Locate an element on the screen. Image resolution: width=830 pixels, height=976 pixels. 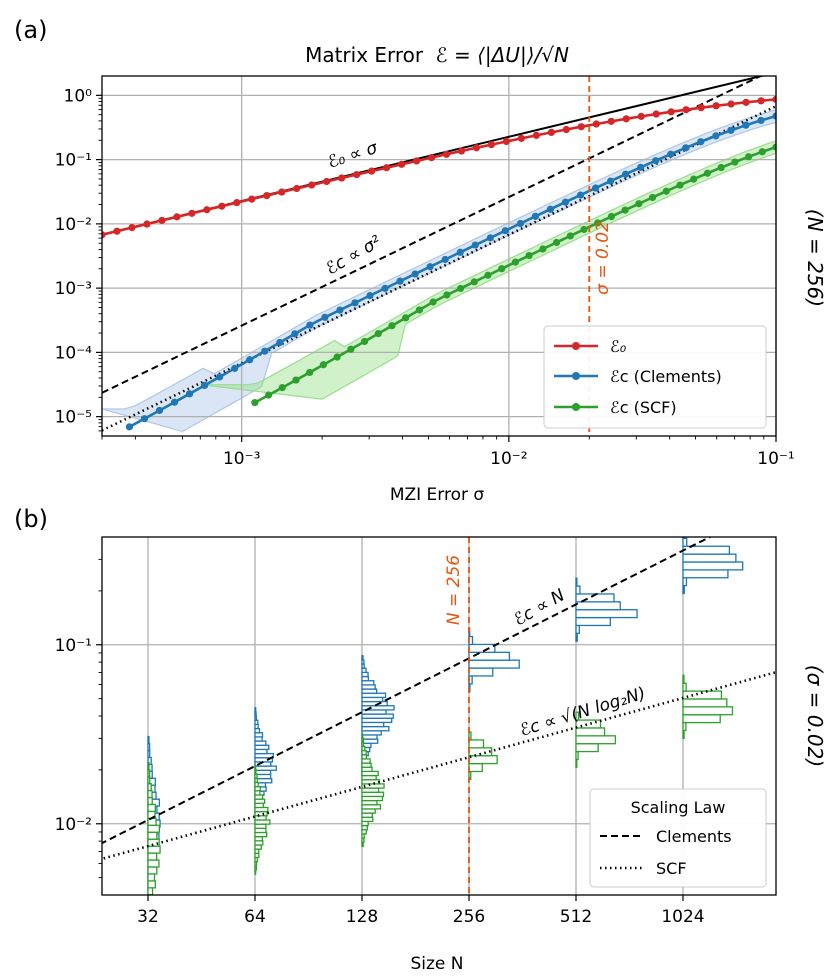
xtick-label-b-4: 512 is located at coordinates (576, 917).